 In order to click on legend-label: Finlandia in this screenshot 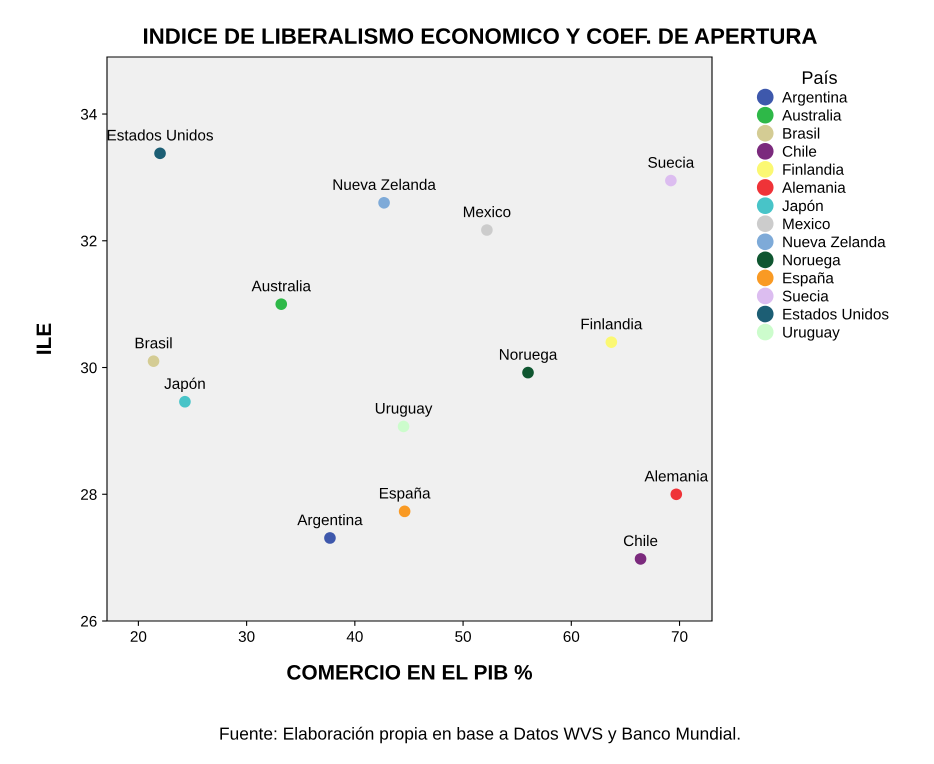, I will do `click(813, 169)`.